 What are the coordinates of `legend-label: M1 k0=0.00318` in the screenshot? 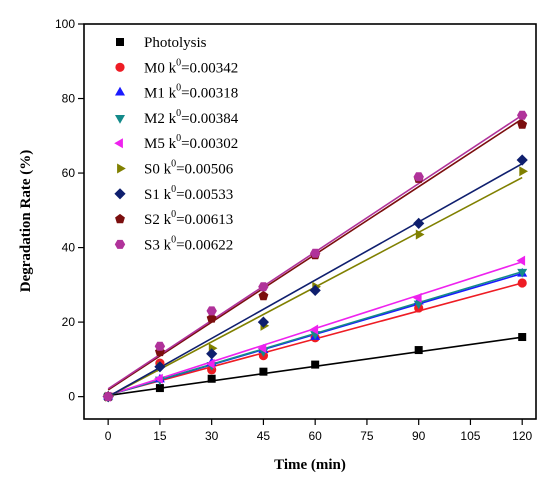 It's located at (191, 92).